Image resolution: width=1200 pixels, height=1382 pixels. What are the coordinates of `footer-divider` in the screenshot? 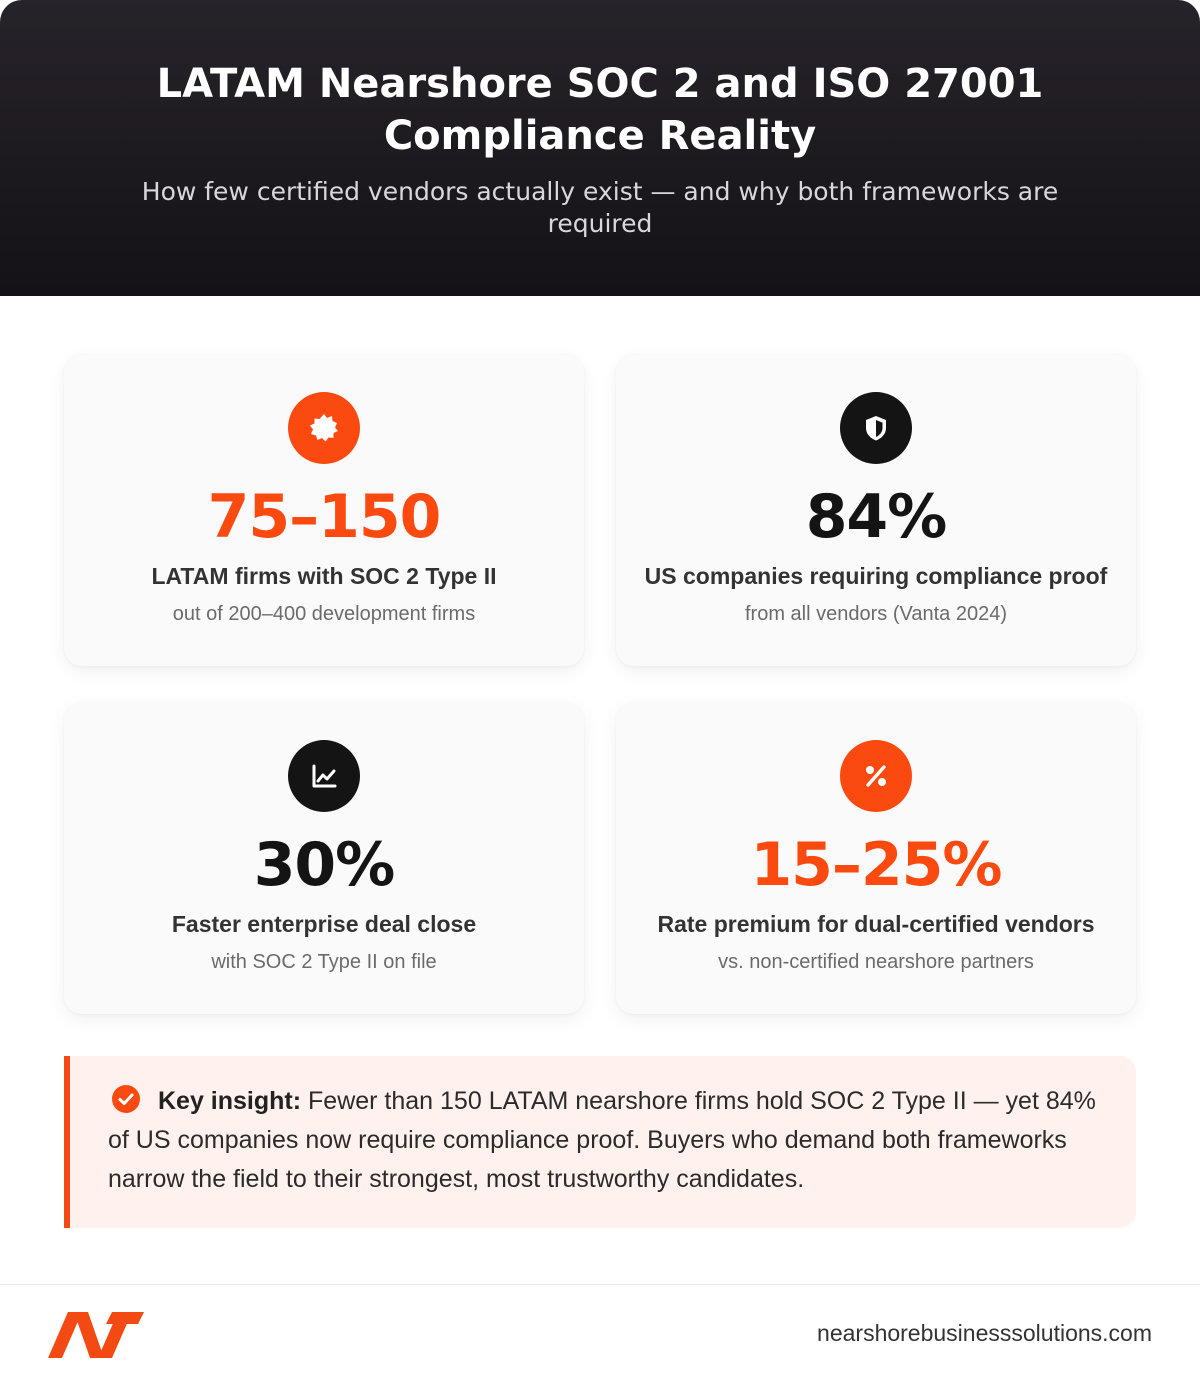 It's located at (600, 1284).